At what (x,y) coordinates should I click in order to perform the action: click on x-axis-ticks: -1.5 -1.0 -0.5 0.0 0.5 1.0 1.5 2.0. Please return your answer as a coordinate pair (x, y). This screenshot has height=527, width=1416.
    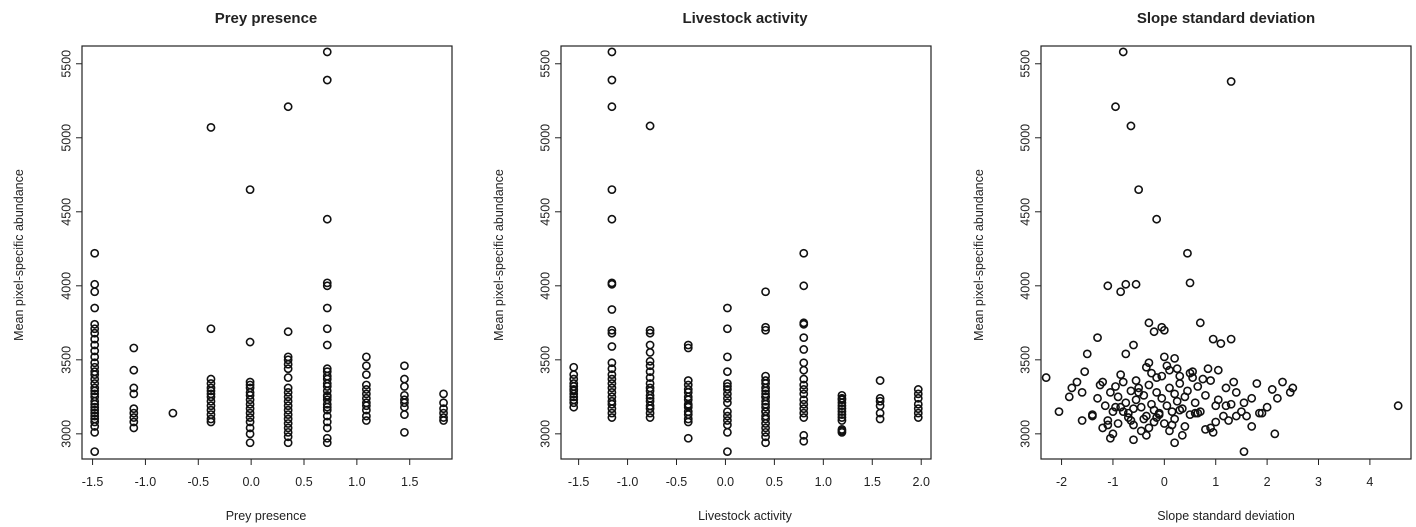
    Looking at the image, I should click on (749, 474).